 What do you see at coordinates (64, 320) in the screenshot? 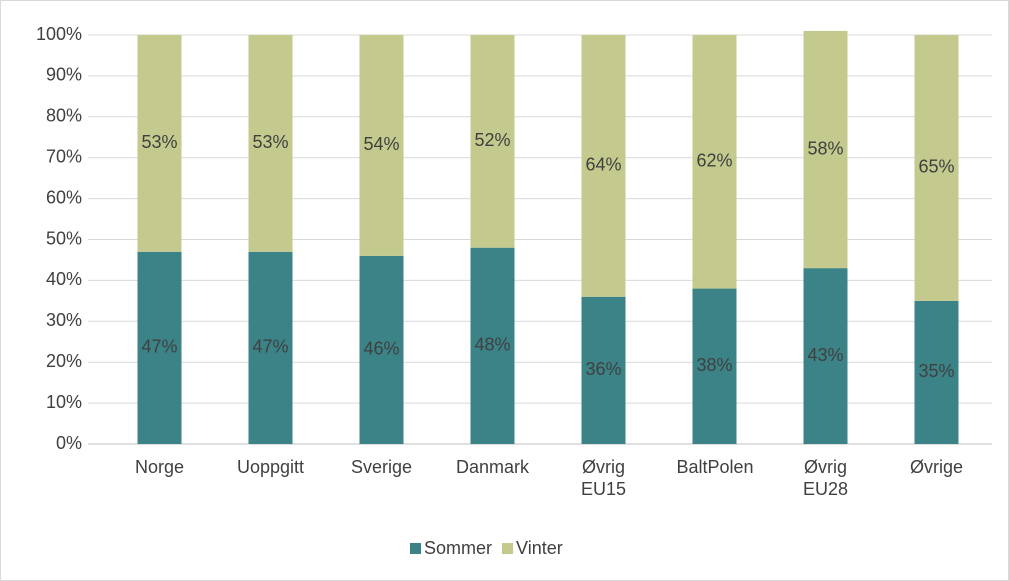
I see `y-tick-label: 30%` at bounding box center [64, 320].